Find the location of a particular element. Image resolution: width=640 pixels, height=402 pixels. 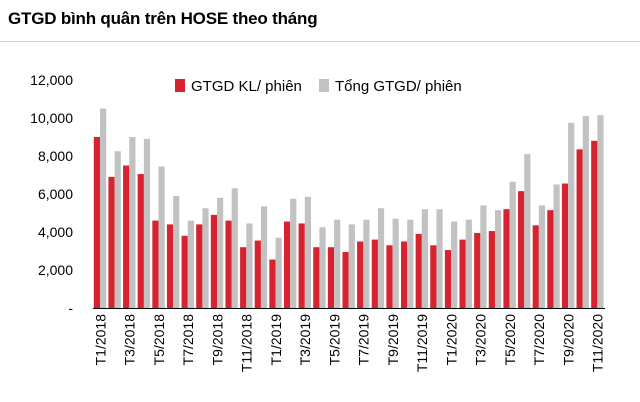

y-tick-label: 6,000 is located at coordinates (55, 194).